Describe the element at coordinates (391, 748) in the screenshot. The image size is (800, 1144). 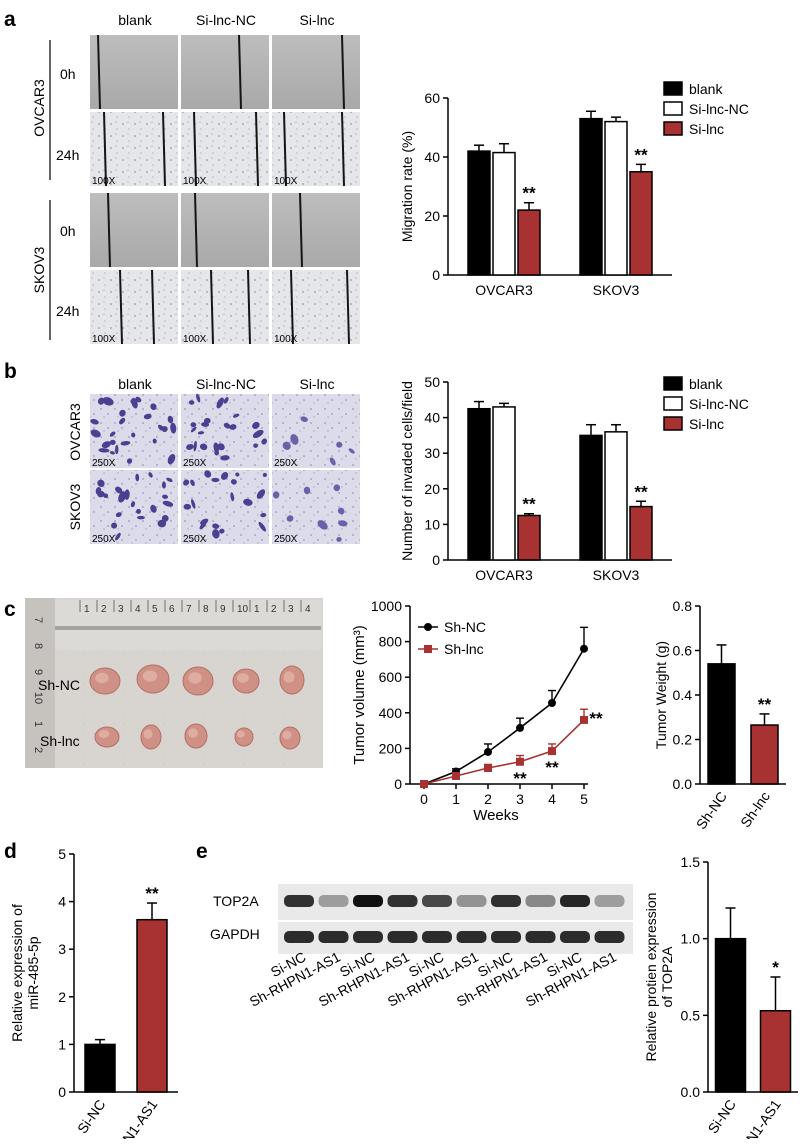
I see `y-tick-label: 200` at that location.